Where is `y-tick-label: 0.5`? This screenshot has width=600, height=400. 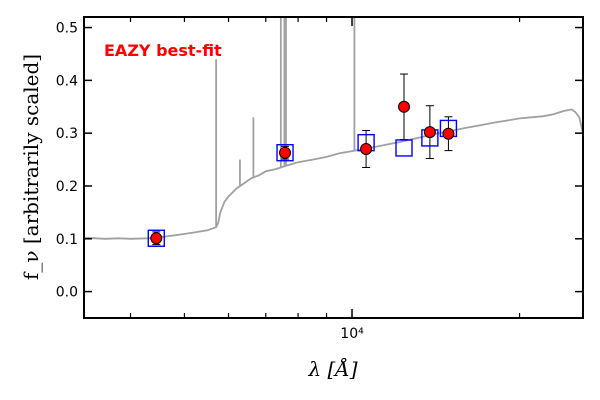 y-tick-label: 0.5 is located at coordinates (67, 29).